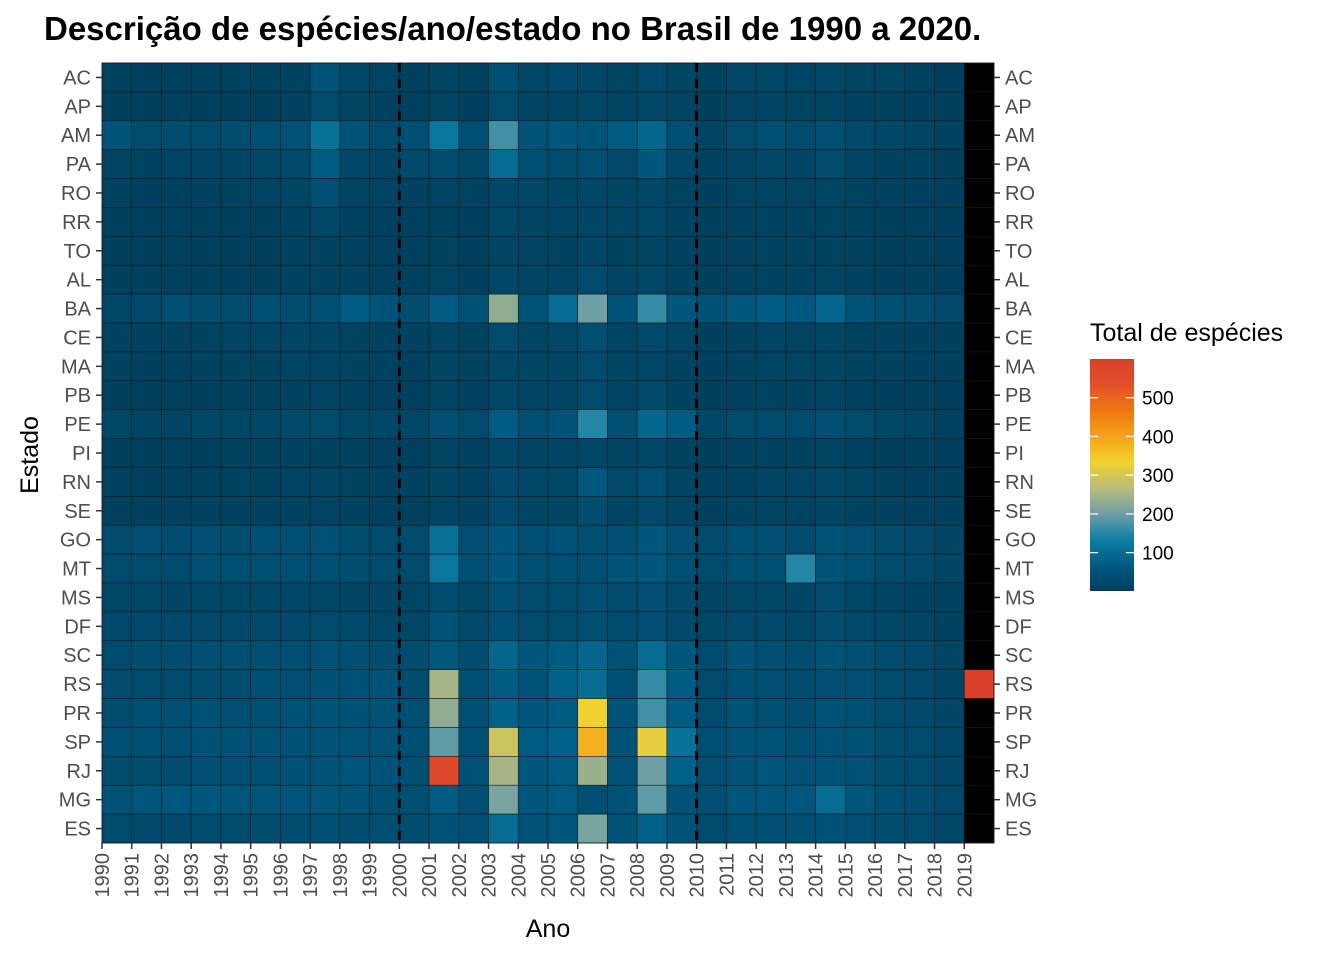  I want to click on y-tick-label: RN, so click(76, 483).